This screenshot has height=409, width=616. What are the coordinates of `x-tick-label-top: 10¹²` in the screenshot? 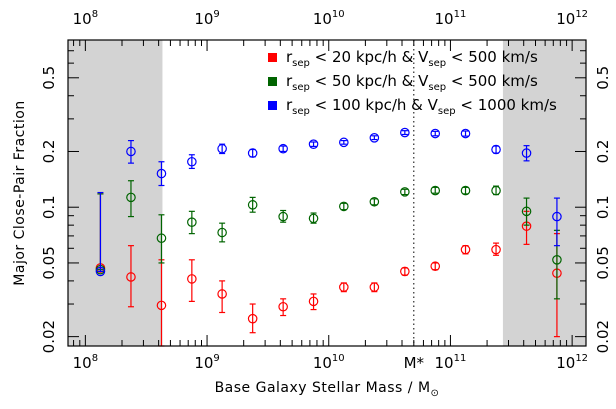 It's located at (572, 18).